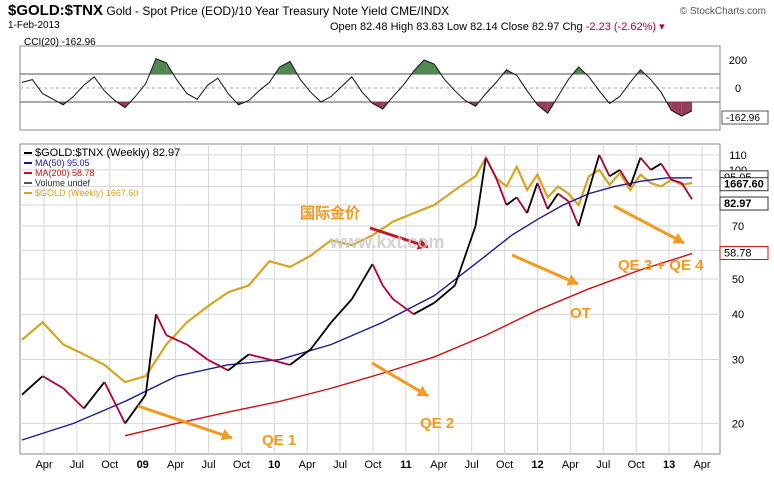  I want to click on price-x-tick-13: Jul, so click(472, 465).